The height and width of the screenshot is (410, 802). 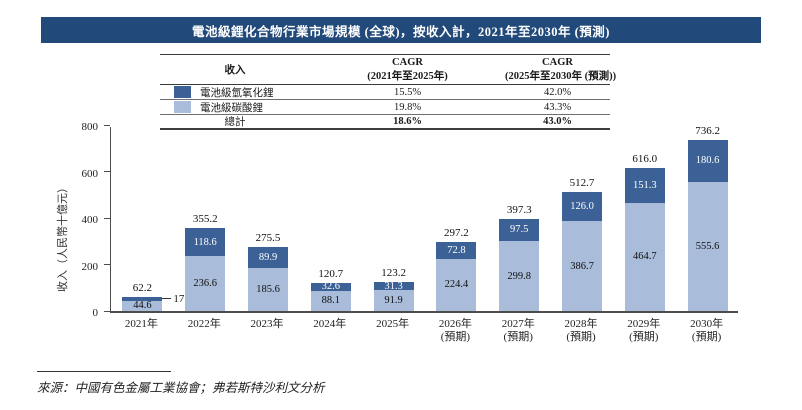 I want to click on x-tick-label: 2023年, so click(x=267, y=324).